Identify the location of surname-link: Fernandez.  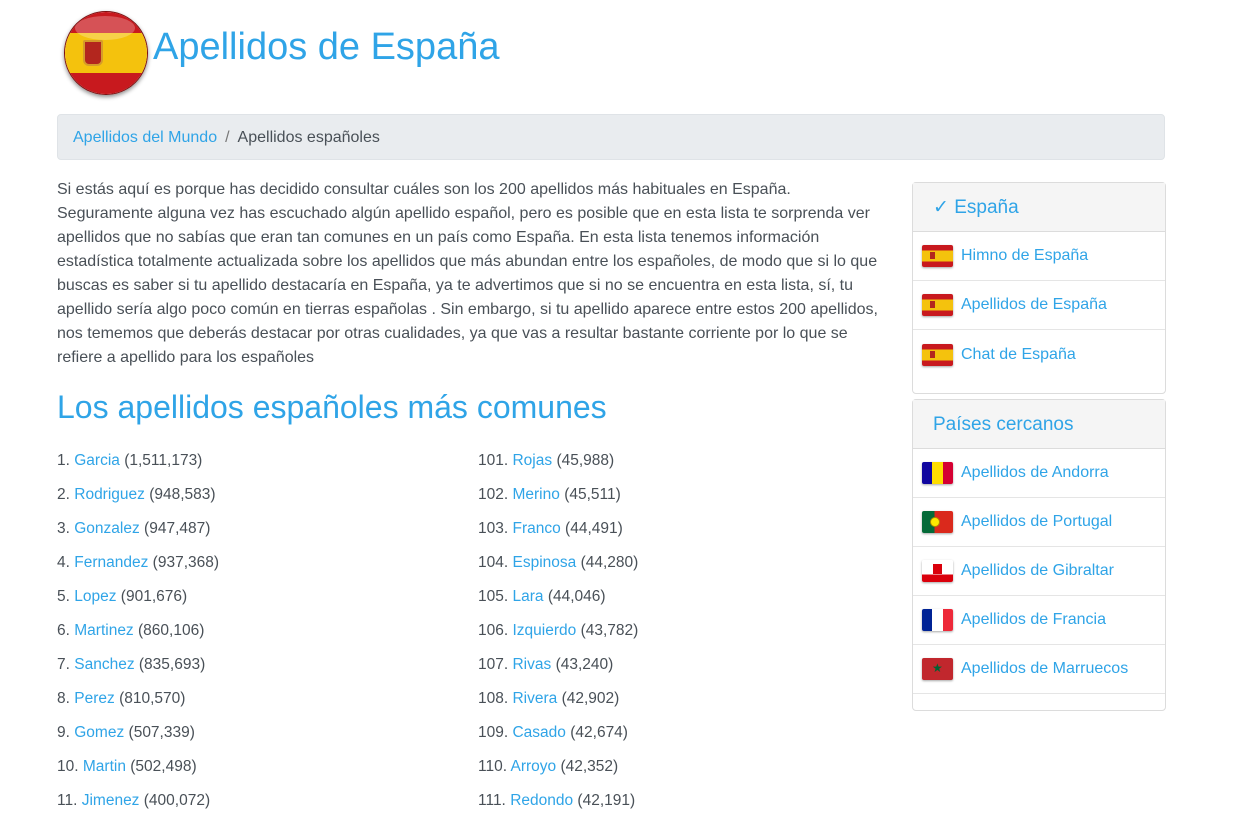
(111, 562).